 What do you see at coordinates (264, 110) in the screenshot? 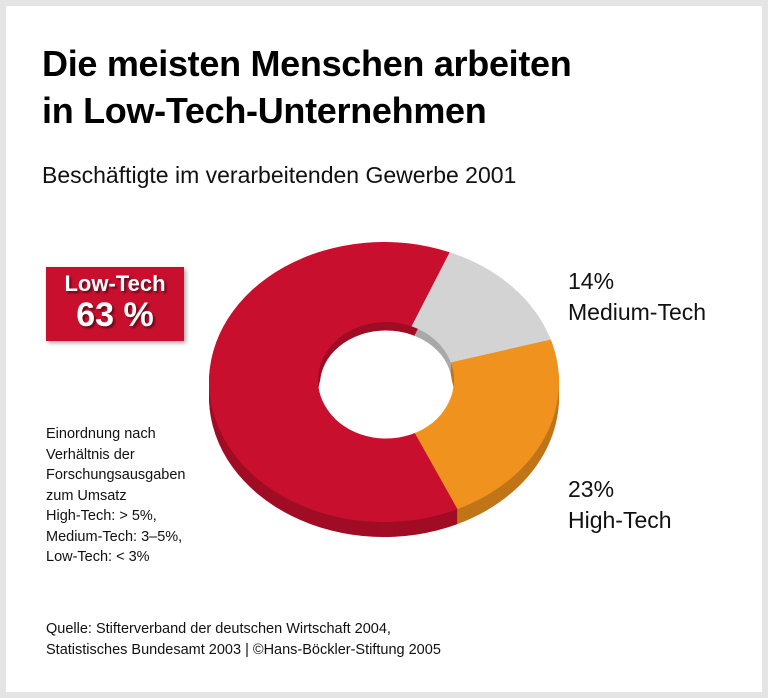
I see `title-line-2: in Low-Tech-Unternehmen` at bounding box center [264, 110].